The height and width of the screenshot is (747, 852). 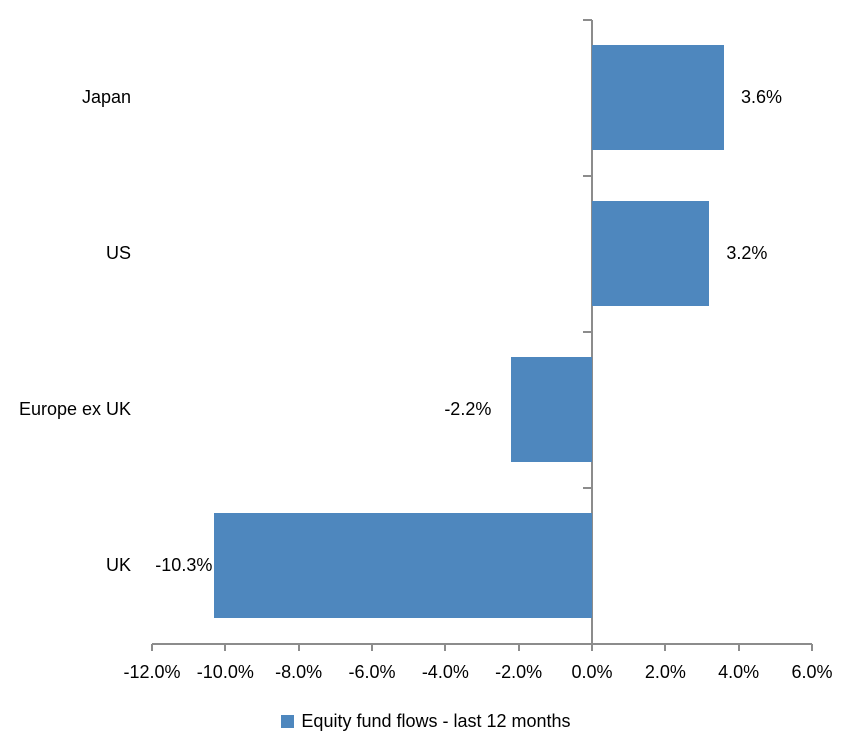 I want to click on x-tick-label: -12.0%, so click(x=152, y=672).